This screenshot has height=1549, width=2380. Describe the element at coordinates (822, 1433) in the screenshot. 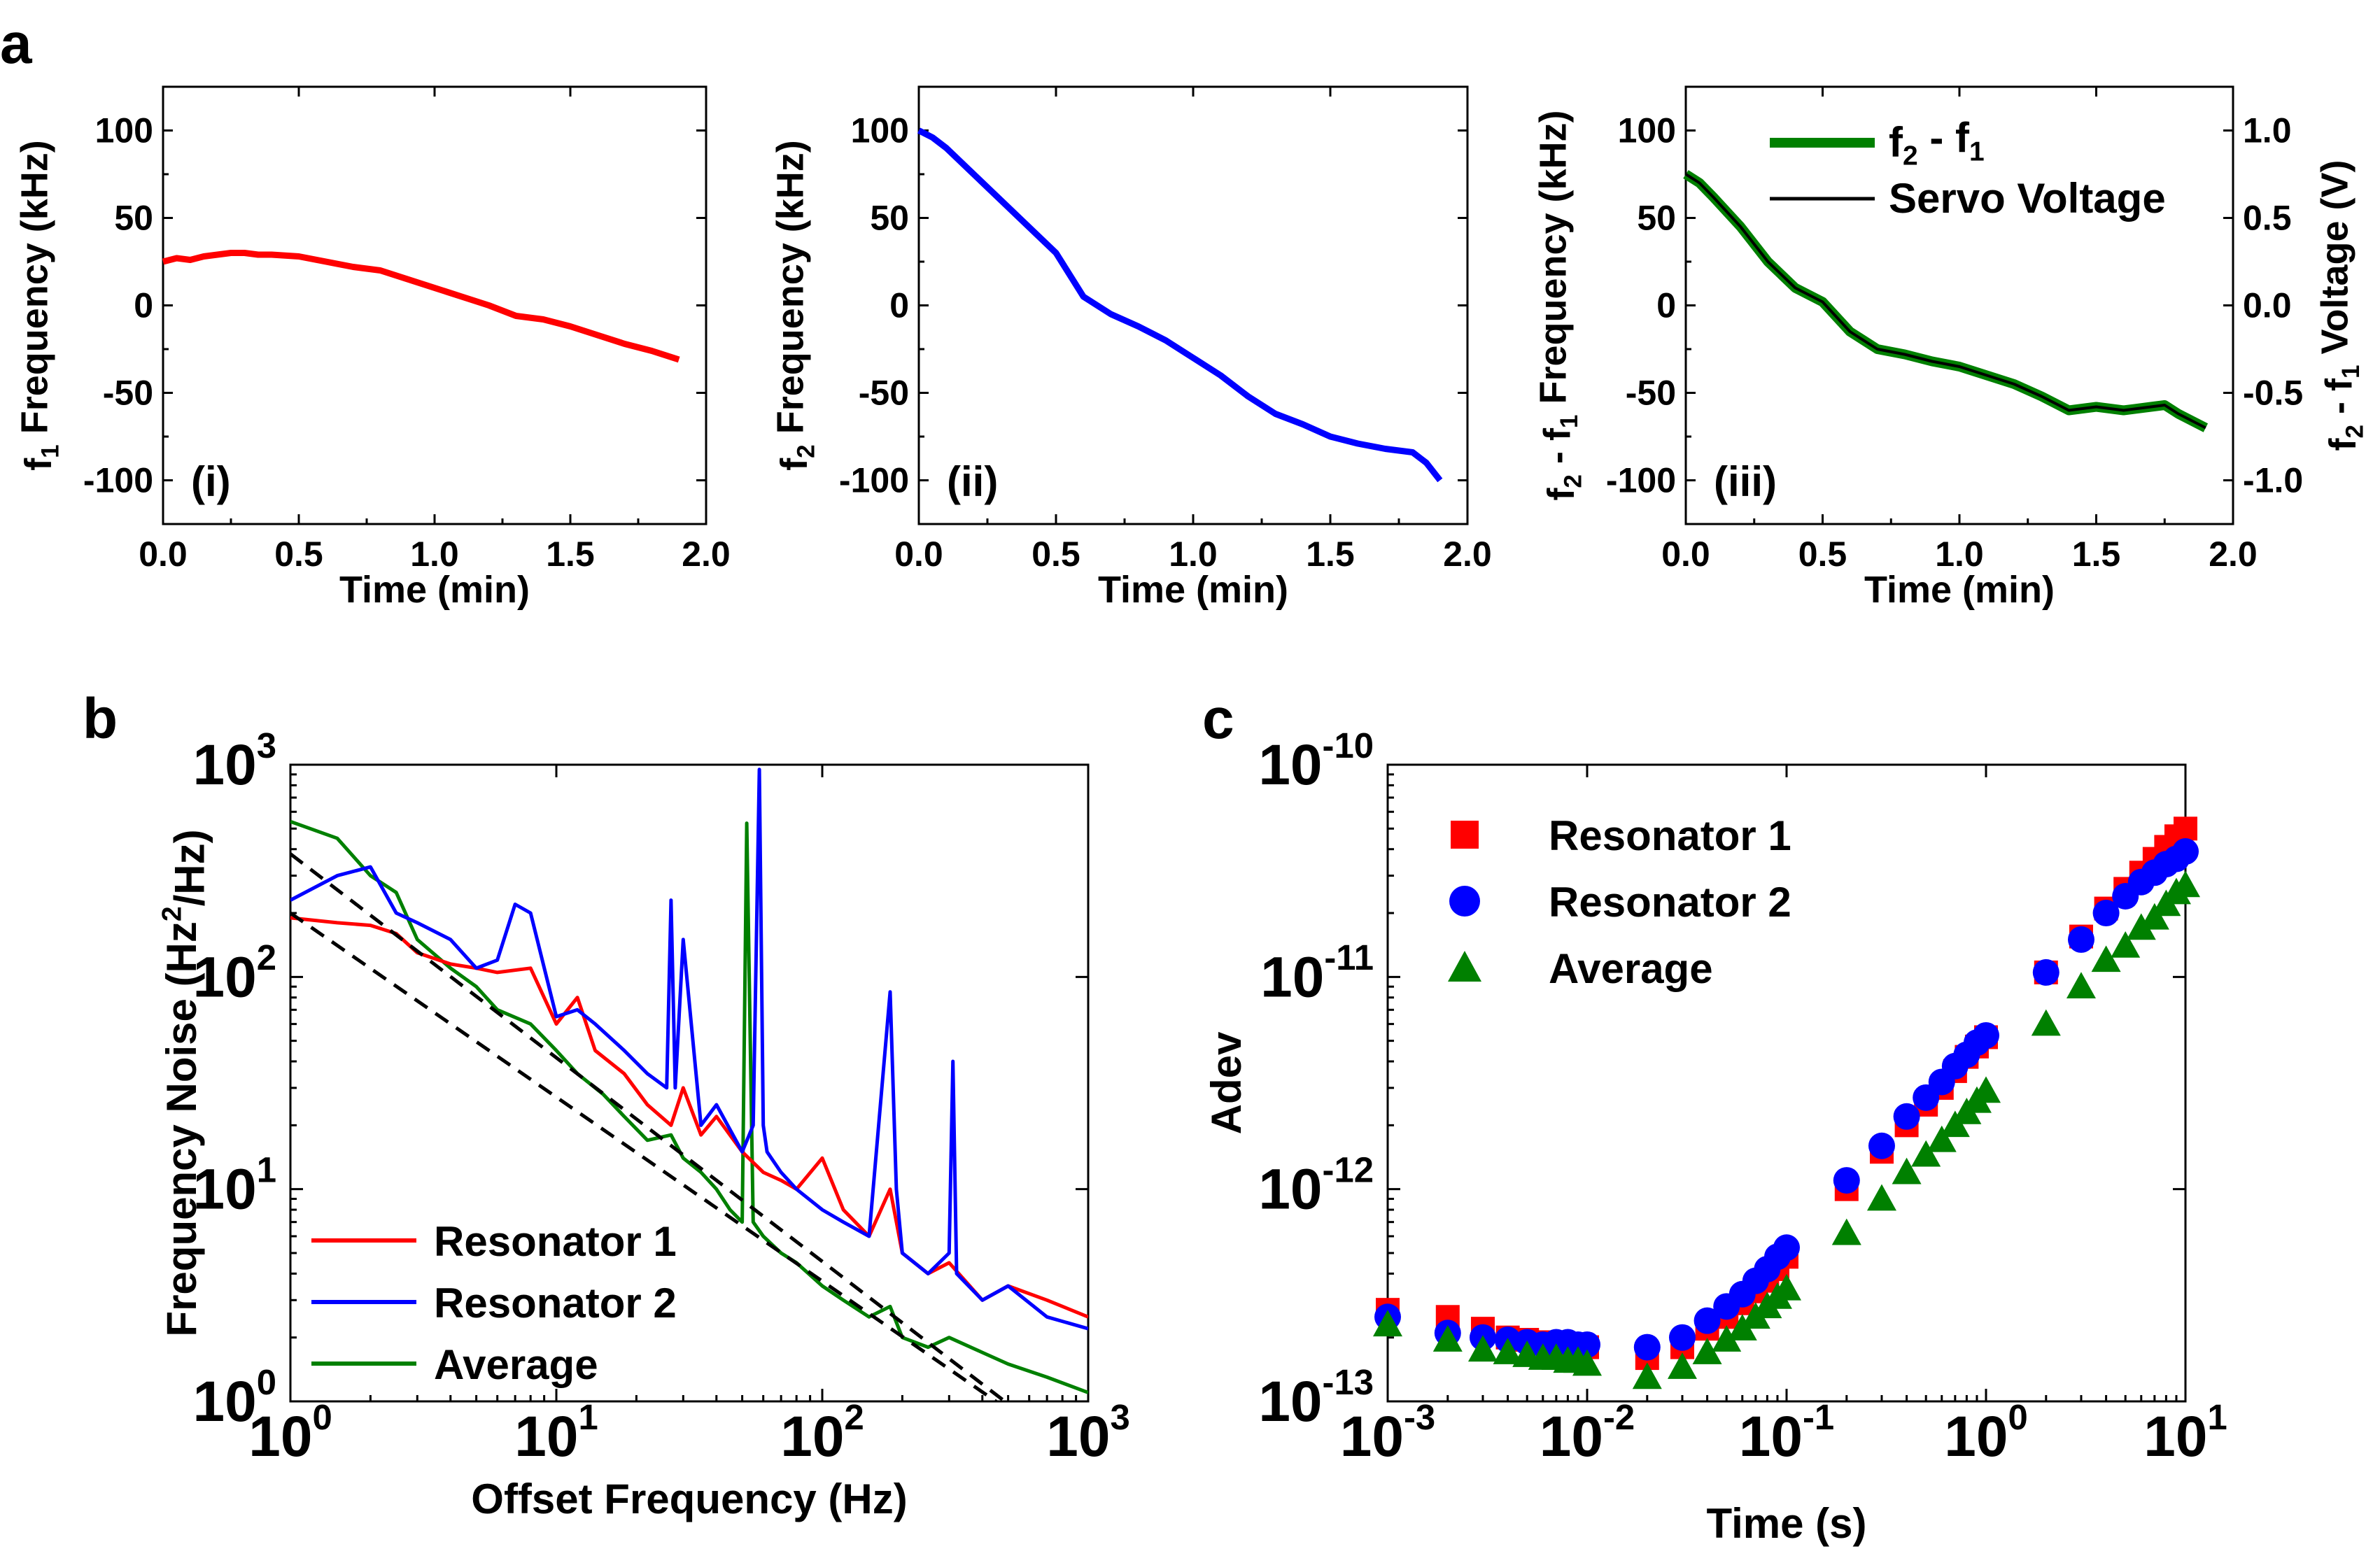

I see `x-tick-label: 10²` at that location.